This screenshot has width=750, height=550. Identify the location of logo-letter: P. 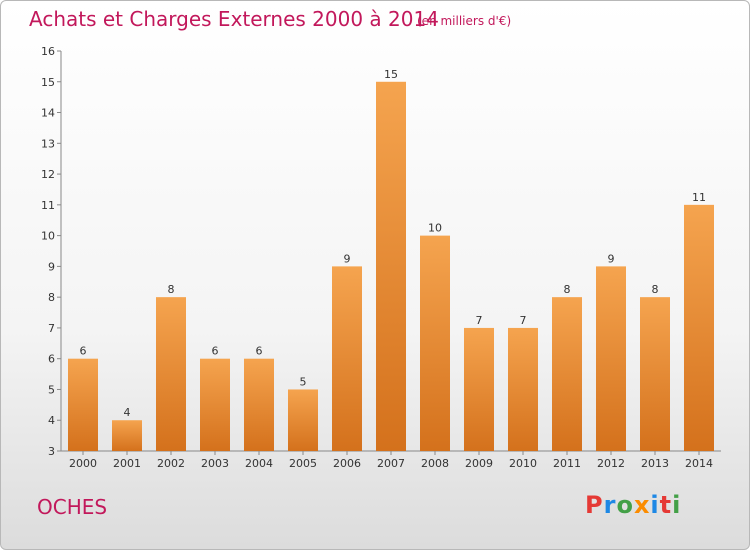
(594, 505).